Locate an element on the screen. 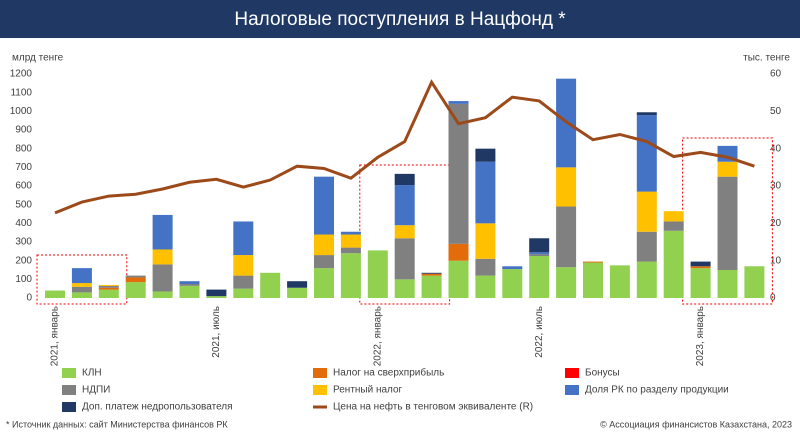 The image size is (800, 437). highlight-frame is located at coordinates (82, 279).